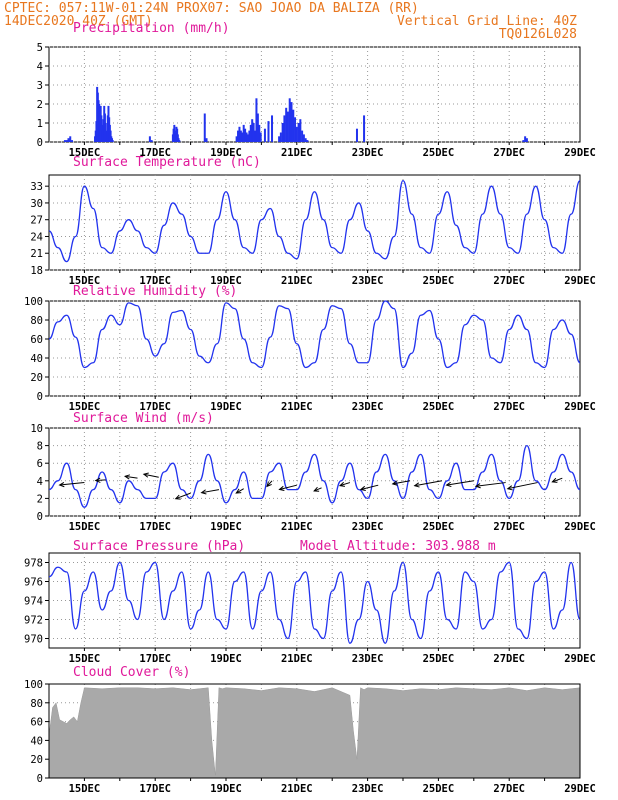  What do you see at coordinates (155, 291) in the screenshot?
I see `panel-title: Relative Humidity (%)` at bounding box center [155, 291].